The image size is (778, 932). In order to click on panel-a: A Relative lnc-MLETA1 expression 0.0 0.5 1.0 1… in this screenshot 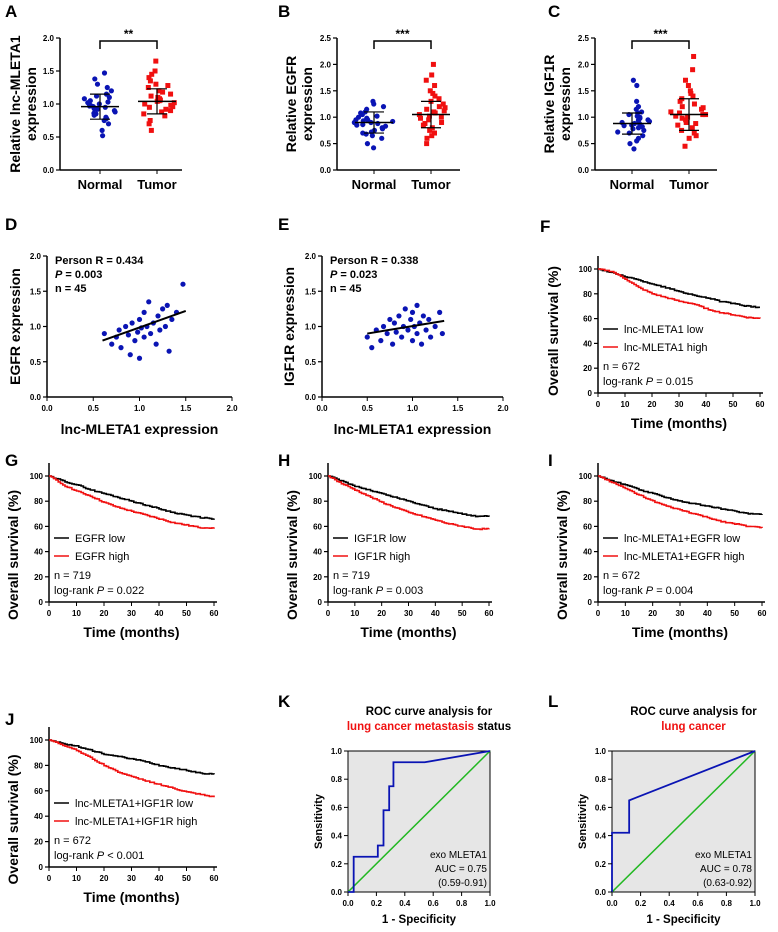, I will do `click(93, 97)`.